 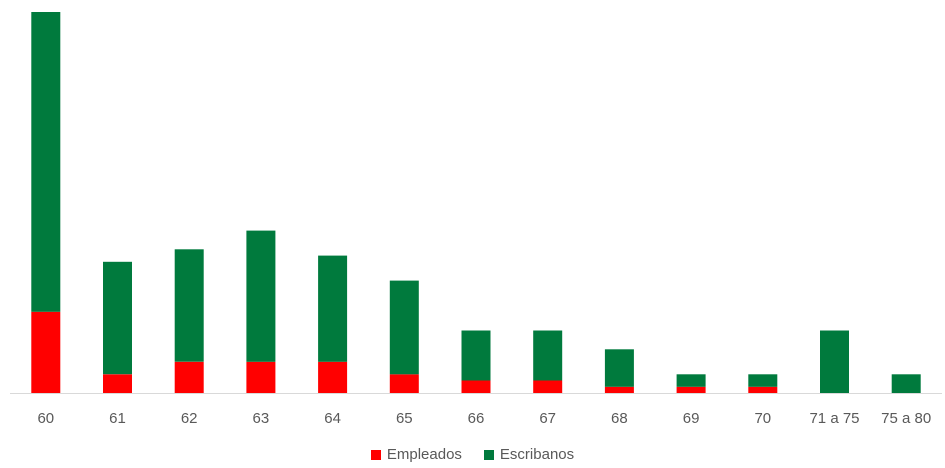 What do you see at coordinates (834, 418) in the screenshot?
I see `x-tick-label: 71 a 75` at bounding box center [834, 418].